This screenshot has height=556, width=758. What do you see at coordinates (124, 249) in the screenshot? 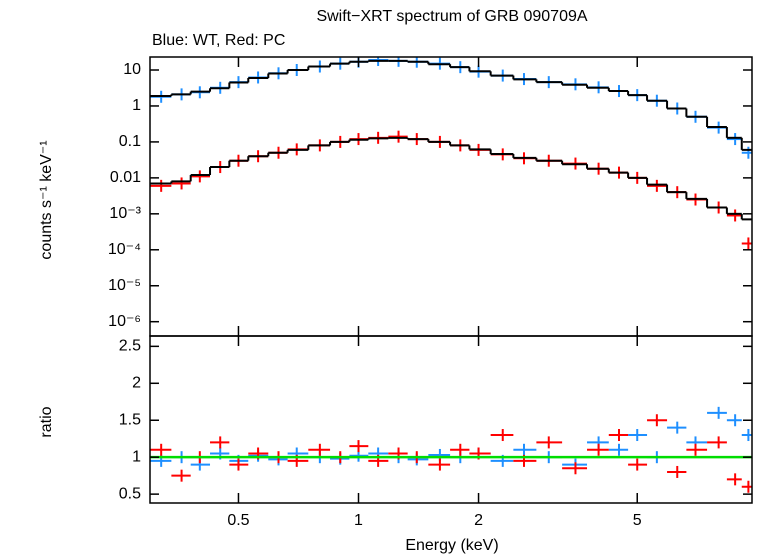
I see `y-tick-label: 10⁻⁴` at bounding box center [124, 249].